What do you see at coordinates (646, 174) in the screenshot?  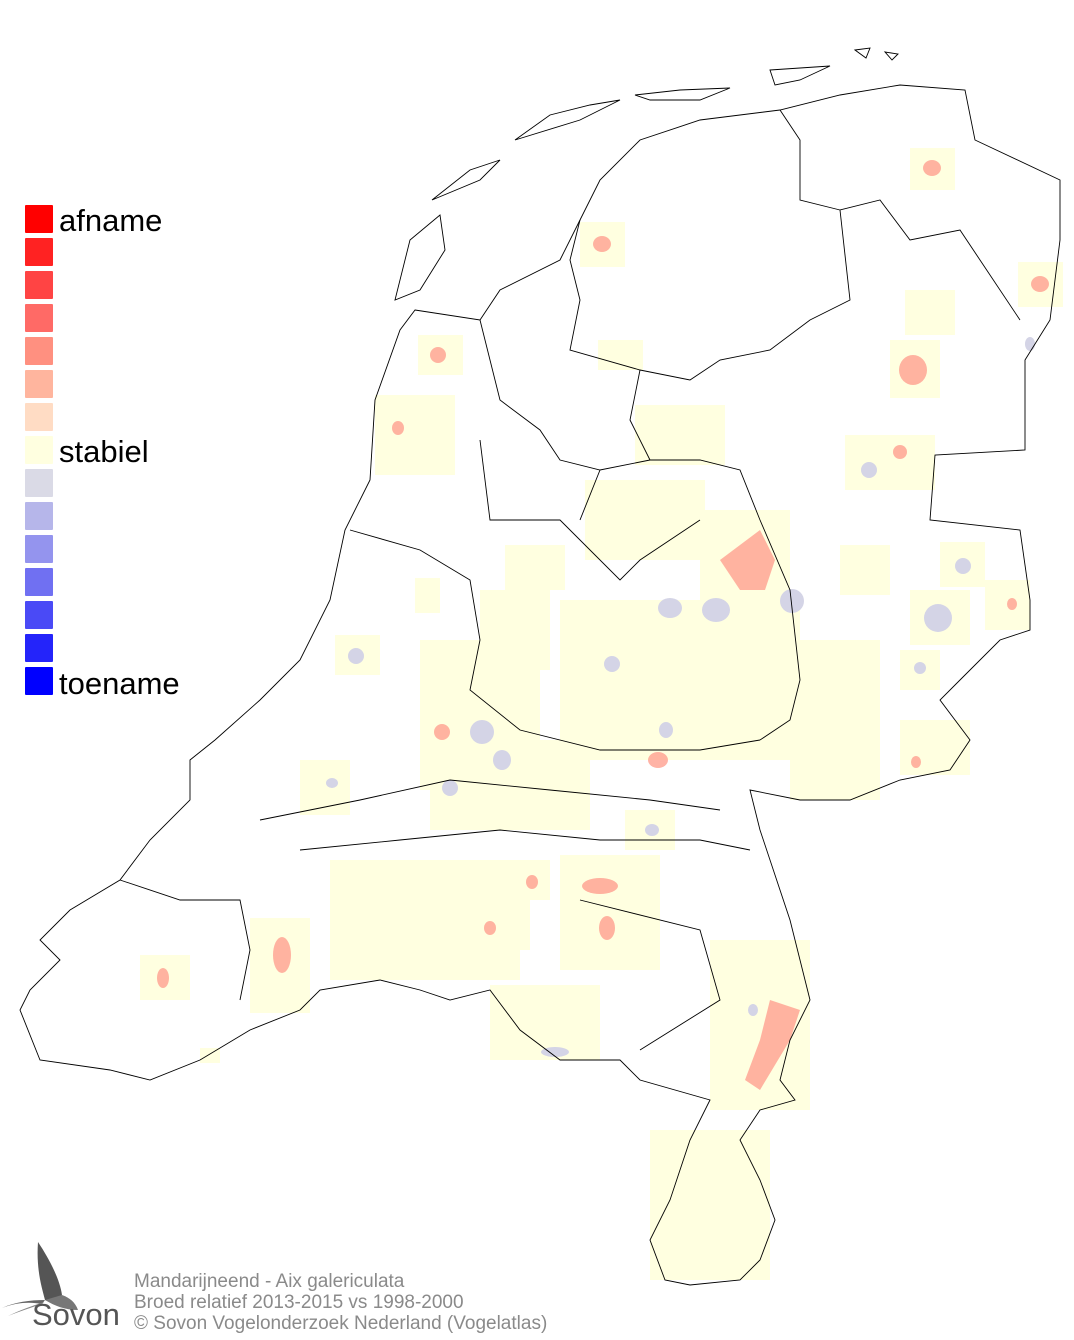 I see `wadden-islands` at bounding box center [646, 174].